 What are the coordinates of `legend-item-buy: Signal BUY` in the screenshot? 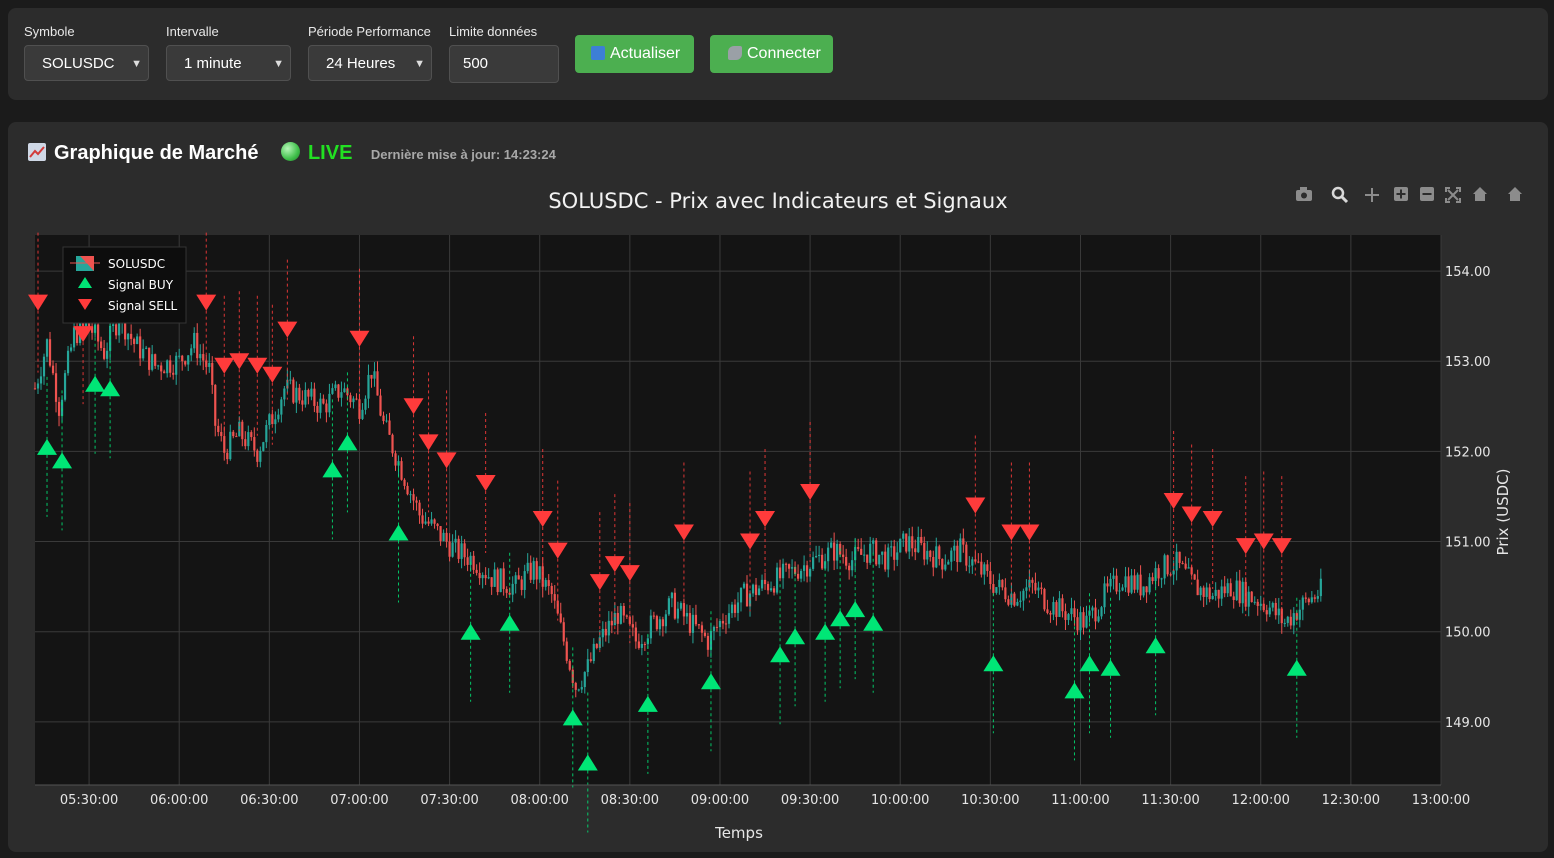 It's located at (141, 285).